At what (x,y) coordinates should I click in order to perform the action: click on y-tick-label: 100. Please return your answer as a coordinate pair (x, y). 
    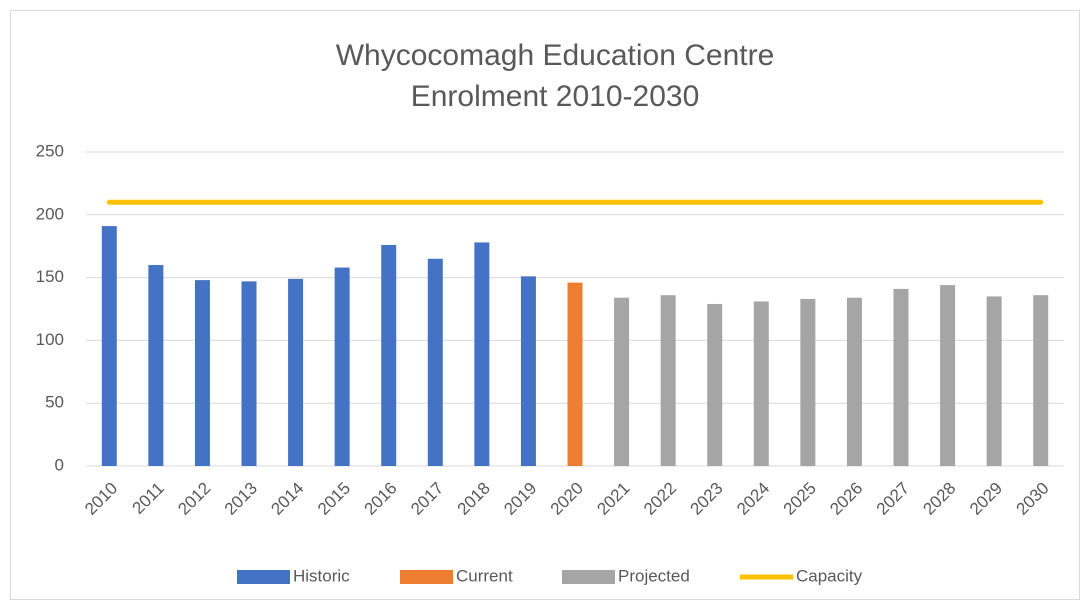
    Looking at the image, I should click on (50, 339).